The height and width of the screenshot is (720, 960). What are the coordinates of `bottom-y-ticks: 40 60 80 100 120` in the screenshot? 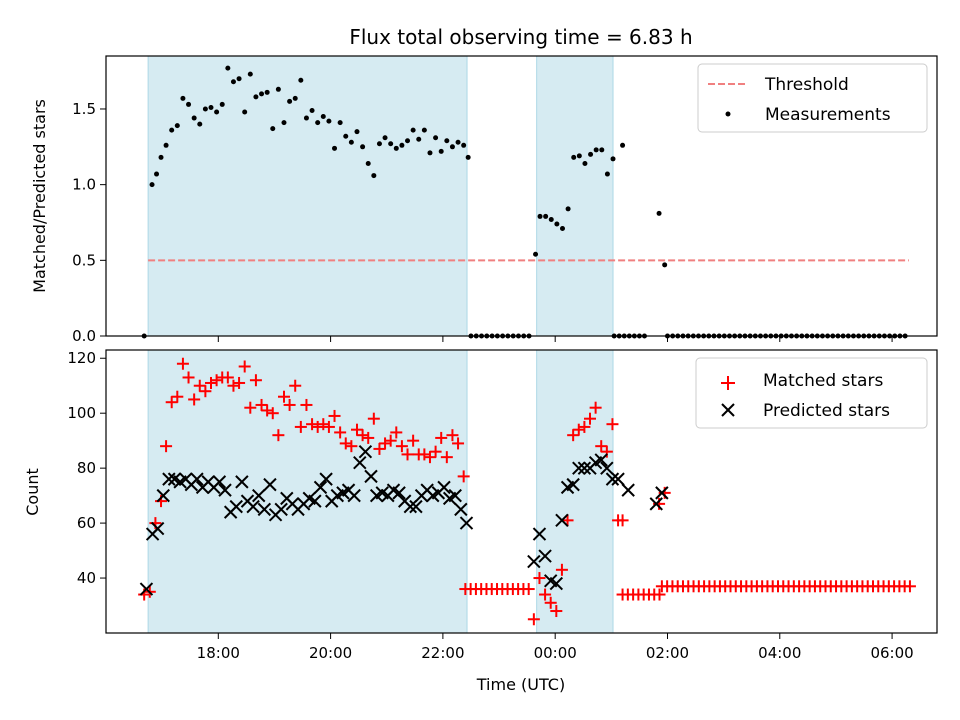 It's located at (86, 468).